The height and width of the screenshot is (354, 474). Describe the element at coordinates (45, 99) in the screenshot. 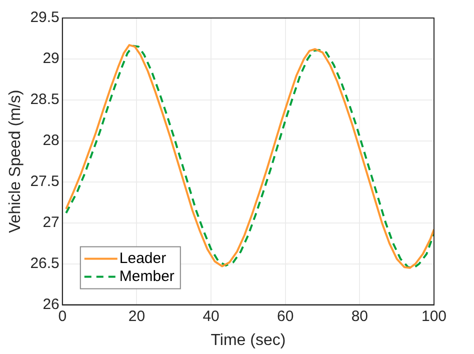

I see `y-tick-label: 28.5` at that location.